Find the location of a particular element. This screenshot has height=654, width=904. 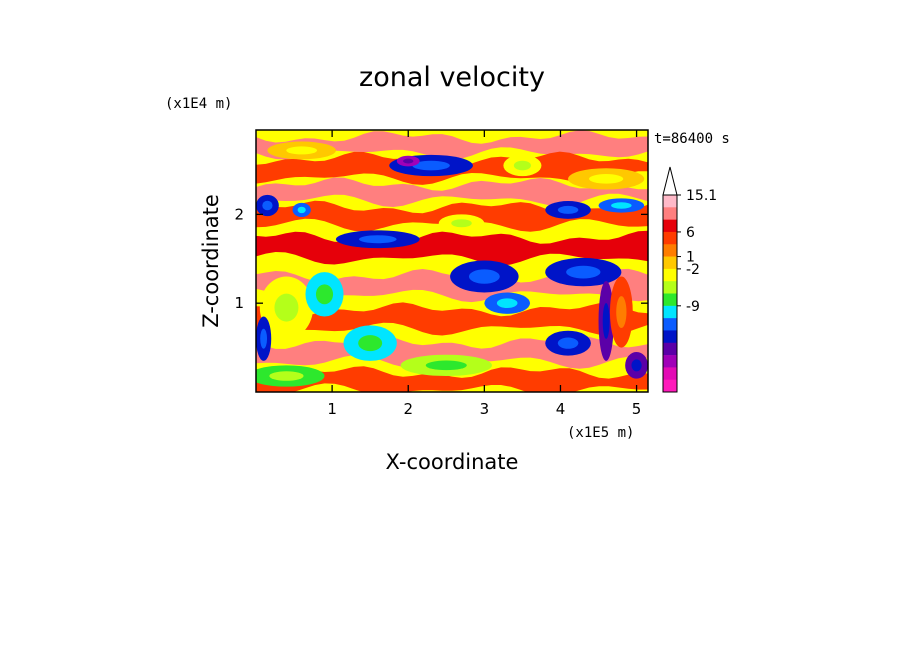

colorbar-tick-label: 6 is located at coordinates (690, 233).